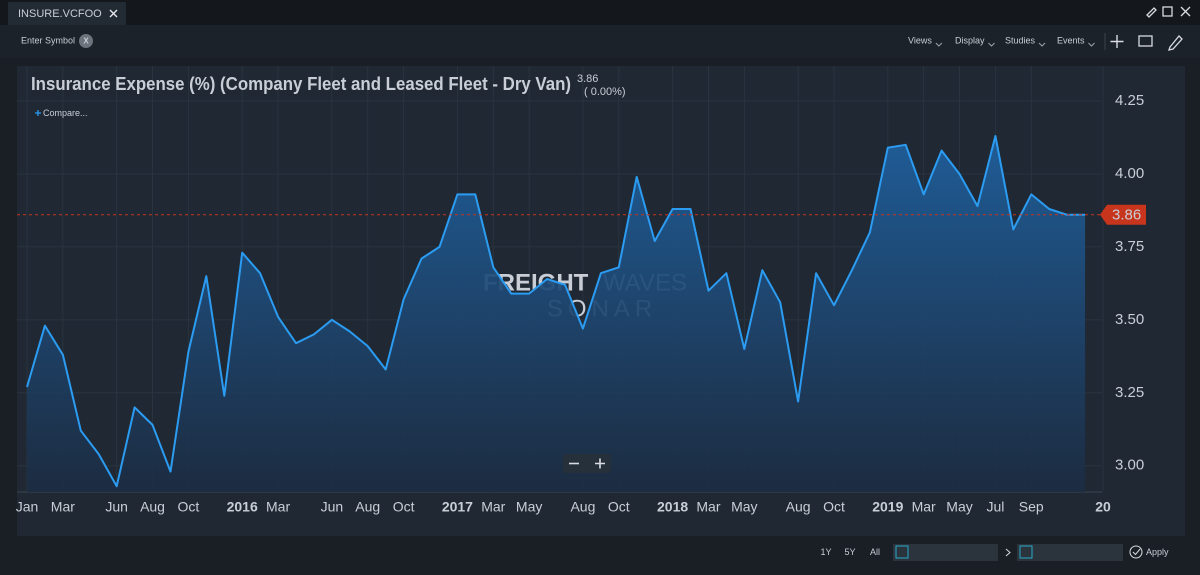 Image resolution: width=1200 pixels, height=575 pixels. What do you see at coordinates (27, 507) in the screenshot?
I see `x-tick-label: Jan` at bounding box center [27, 507].